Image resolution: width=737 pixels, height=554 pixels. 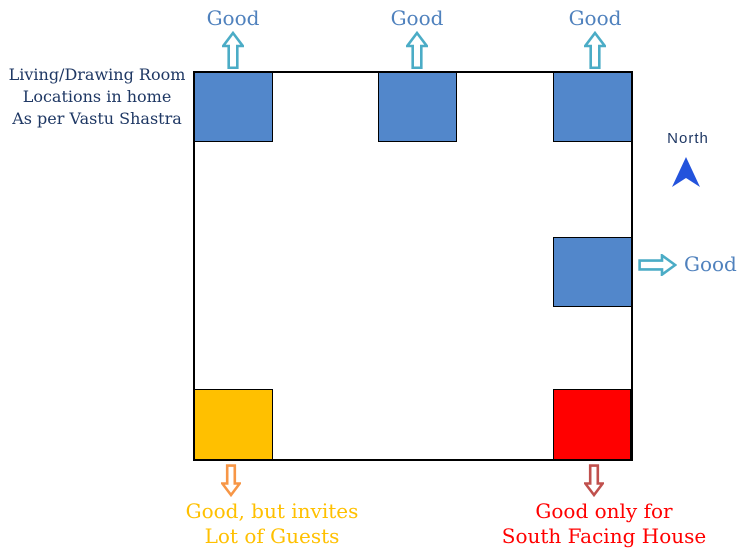 I want to click on title-line-2: Locations in home, so click(x=97, y=96).